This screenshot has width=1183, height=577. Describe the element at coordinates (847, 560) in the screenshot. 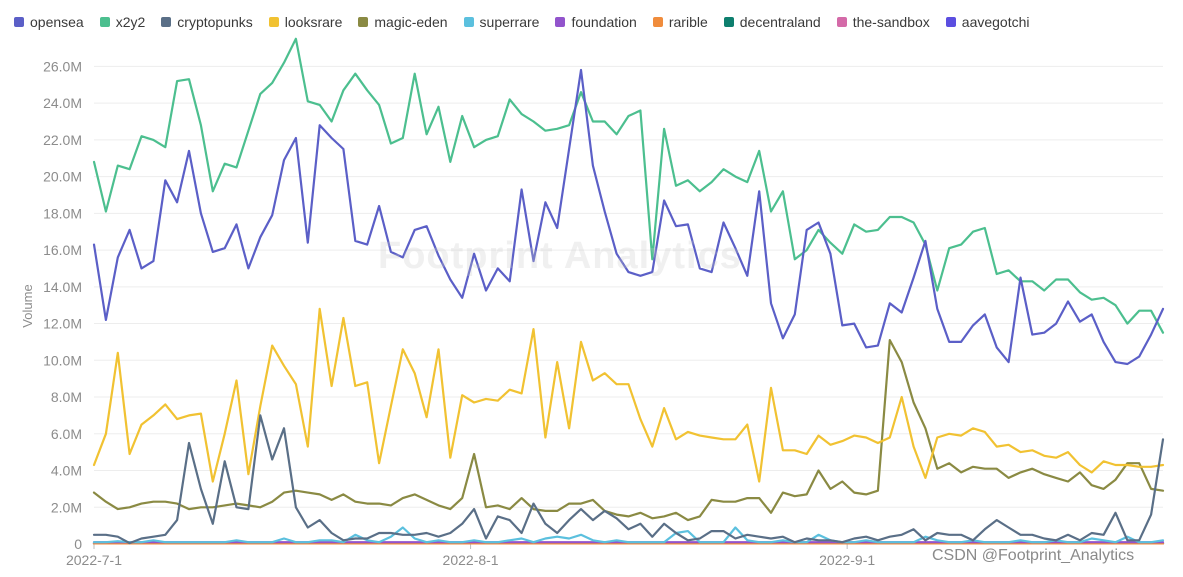

I see `x-tick-label: 2022-9-1` at that location.